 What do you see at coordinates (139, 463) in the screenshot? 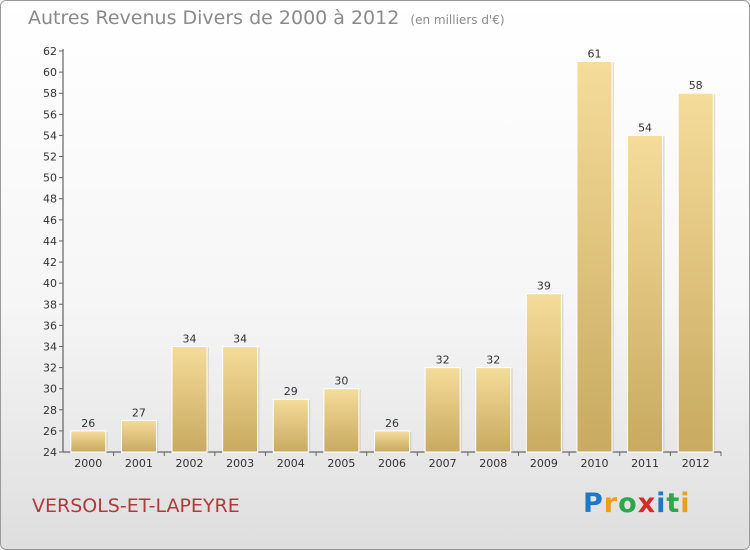
I see `x-tick-label: 2001` at bounding box center [139, 463].